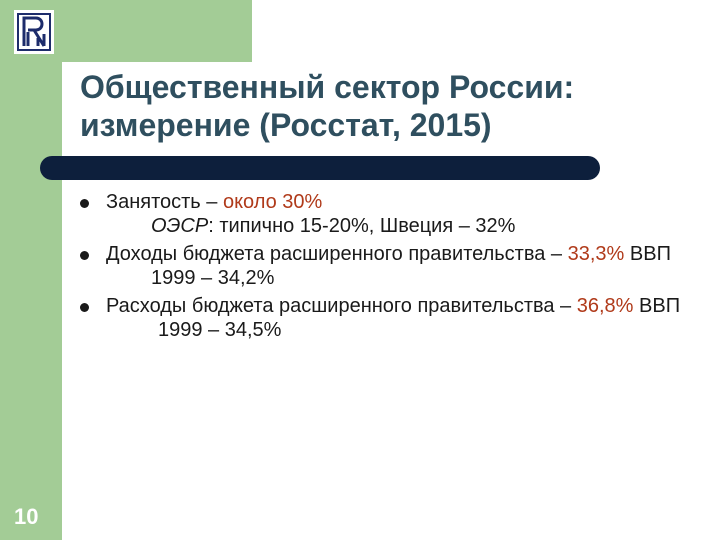 This screenshot has width=720, height=540. Describe the element at coordinates (164, 202) in the screenshot. I see `bullet-text: Занятость –` at that location.